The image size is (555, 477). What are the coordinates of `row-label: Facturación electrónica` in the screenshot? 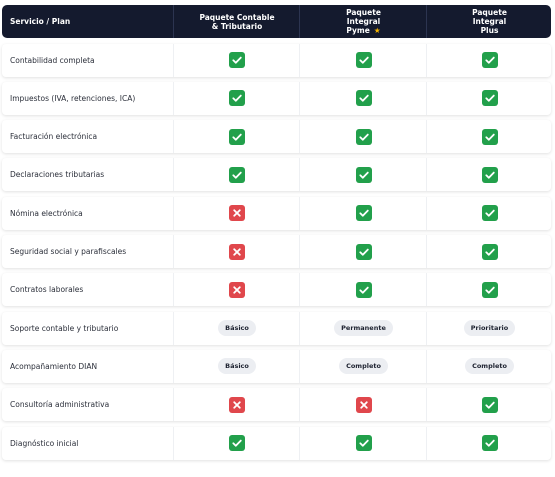 It's located at (54, 137).